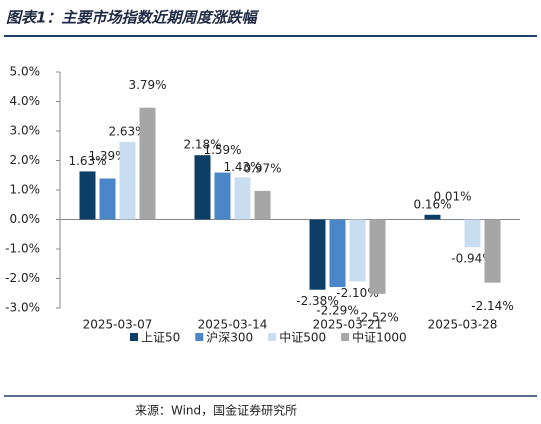 The height and width of the screenshot is (424, 541). What do you see at coordinates (492, 306) in the screenshot?
I see `data-label: -2.14%` at bounding box center [492, 306].